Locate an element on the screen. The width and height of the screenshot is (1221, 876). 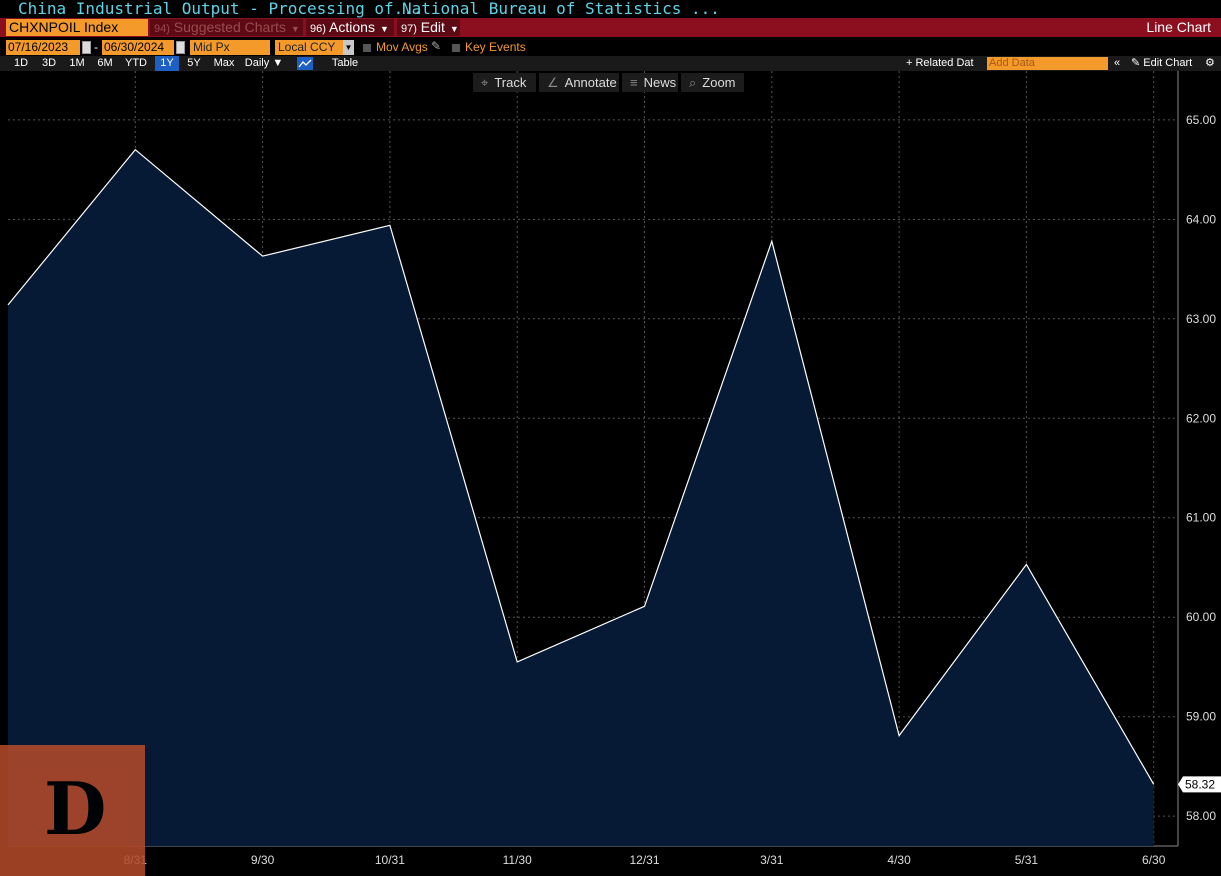
news-icon: ≡ is located at coordinates (634, 82).